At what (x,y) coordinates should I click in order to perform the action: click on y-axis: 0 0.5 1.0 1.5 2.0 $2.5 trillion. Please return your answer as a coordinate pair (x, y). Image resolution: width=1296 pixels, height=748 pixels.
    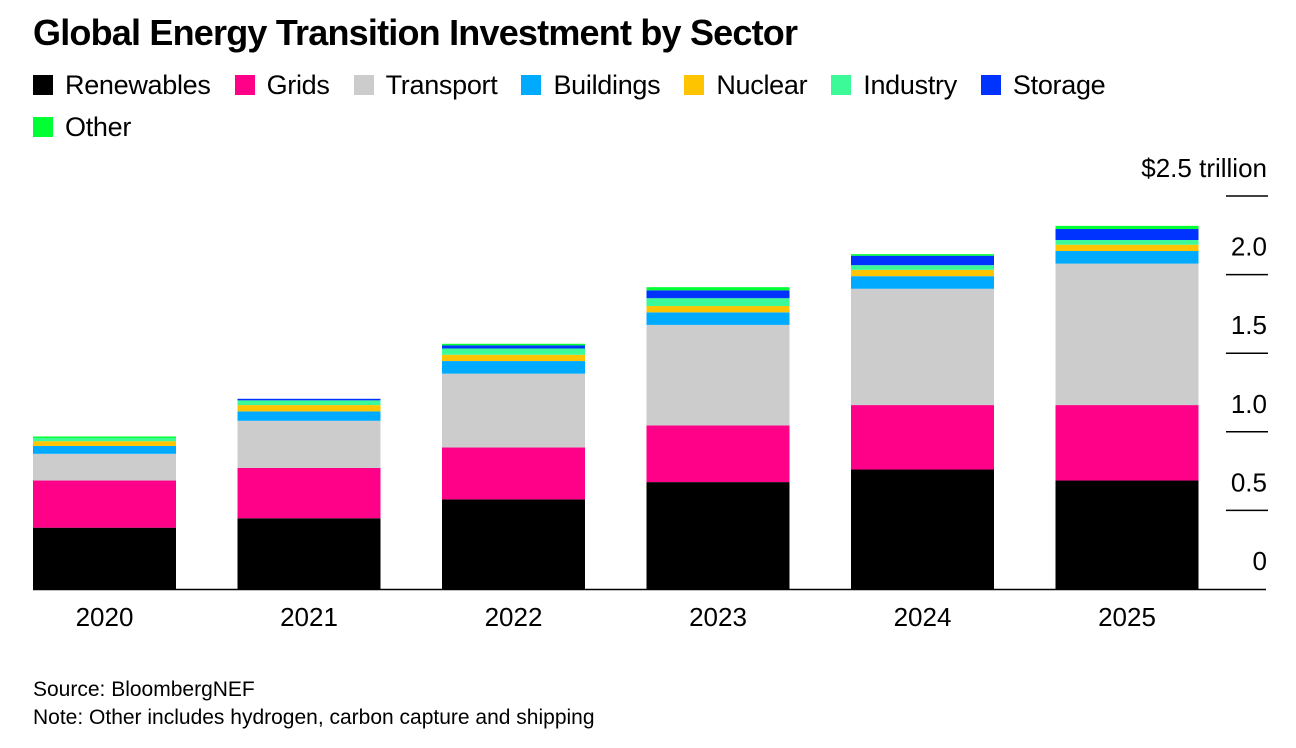
    Looking at the image, I should click on (1204, 364).